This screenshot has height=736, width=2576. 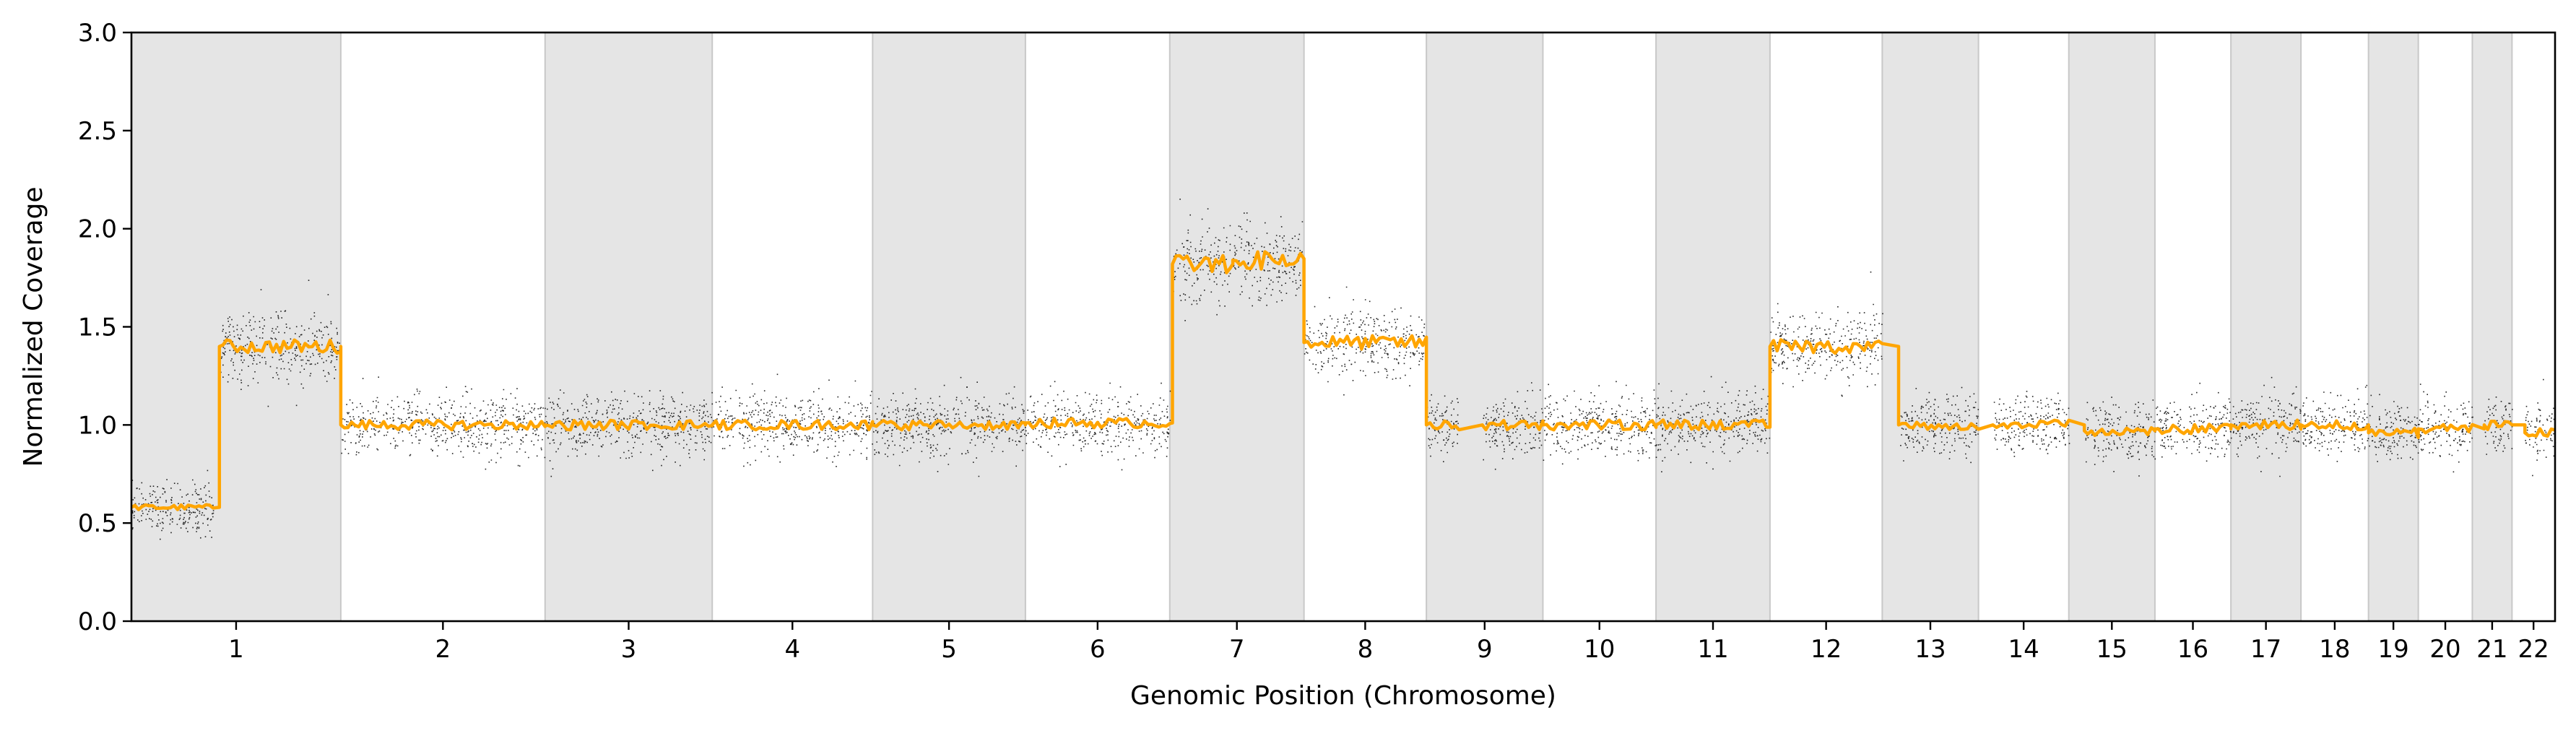 What do you see at coordinates (2023, 649) in the screenshot?
I see `x-tick-label: 14` at bounding box center [2023, 649].